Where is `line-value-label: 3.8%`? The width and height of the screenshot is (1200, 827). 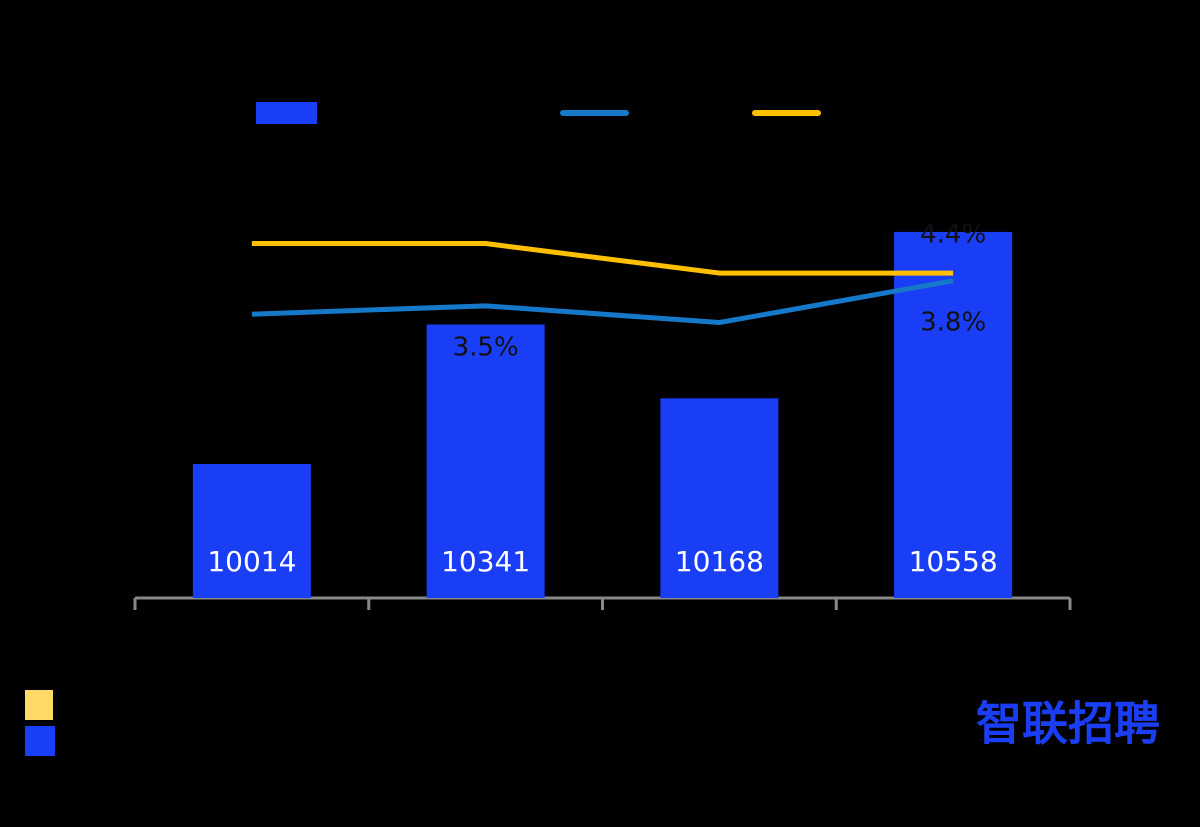
line-value-label: 3.8% is located at coordinates (953, 322).